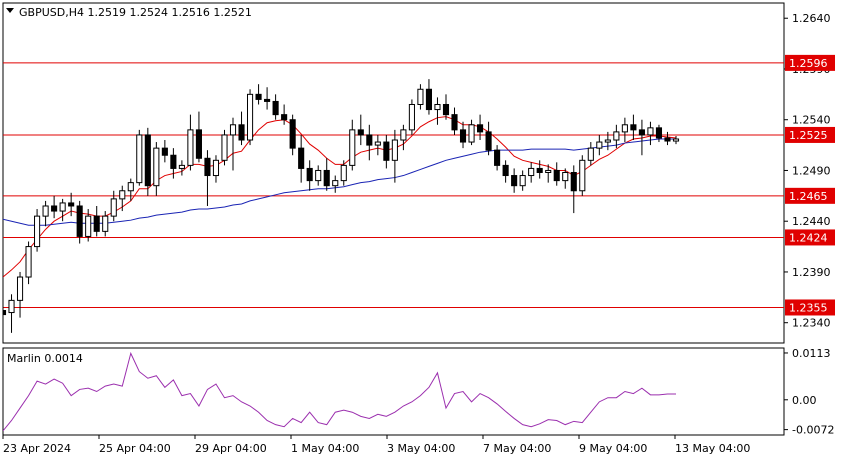 The height and width of the screenshot is (459, 842). What do you see at coordinates (231, 448) in the screenshot?
I see `time-tick-label: 29 Apr 04:00` at bounding box center [231, 448].